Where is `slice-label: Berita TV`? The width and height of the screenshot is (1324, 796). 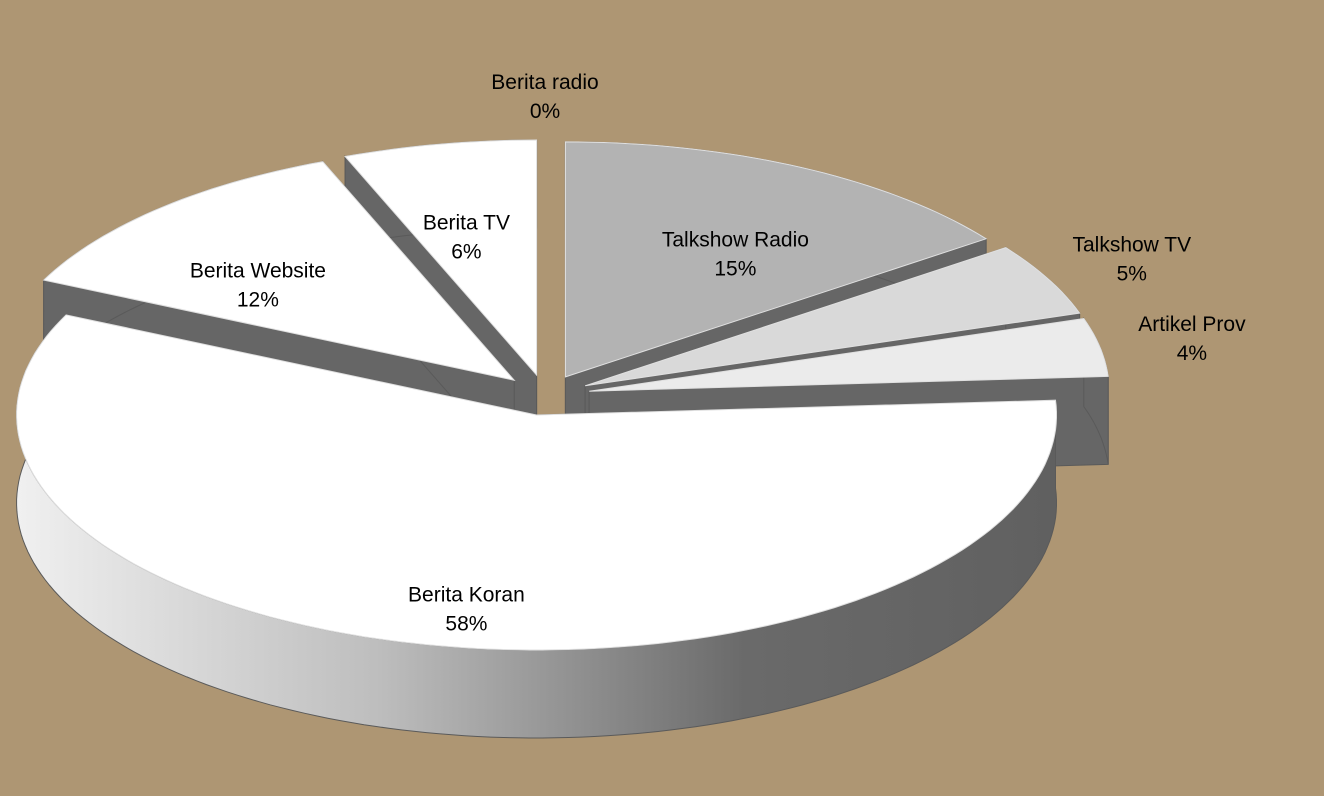 slice-label: Berita TV is located at coordinates (466, 222).